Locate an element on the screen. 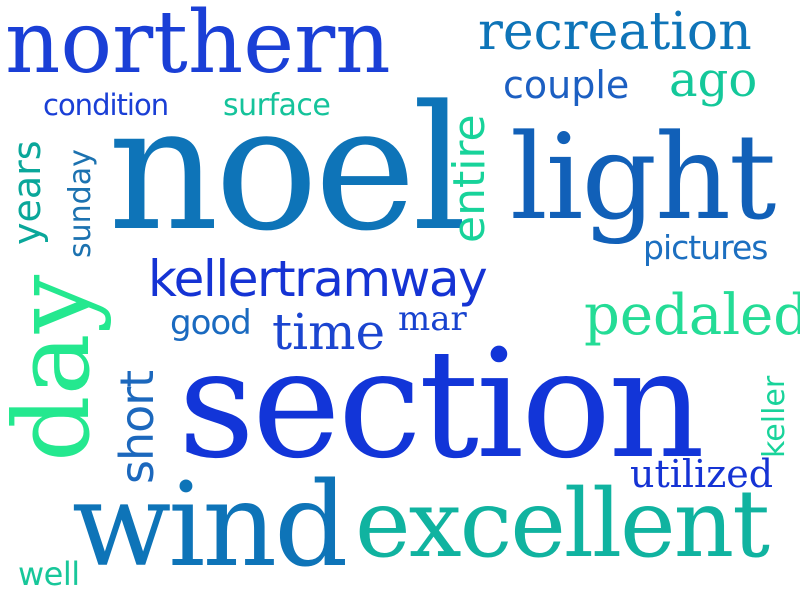  word-time: time is located at coordinates (329, 332).